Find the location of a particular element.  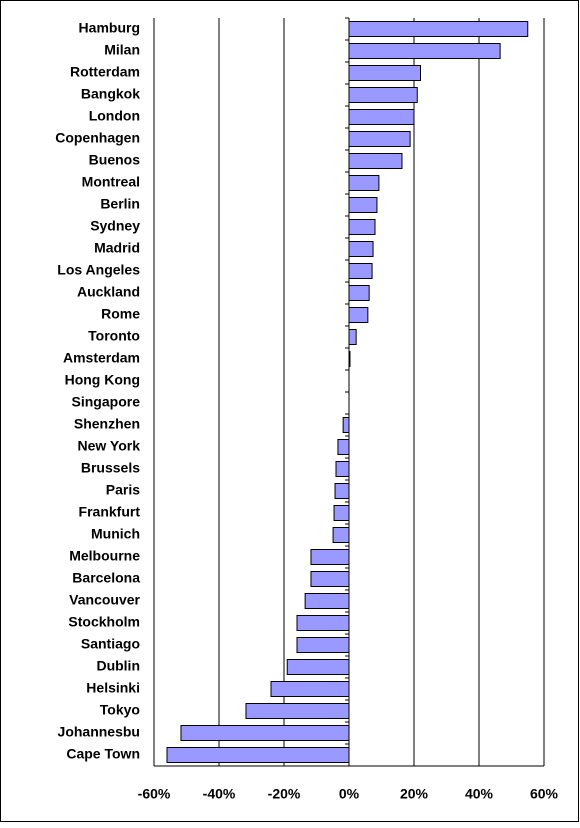

y-tick-label: Stockholm is located at coordinates (104, 622).